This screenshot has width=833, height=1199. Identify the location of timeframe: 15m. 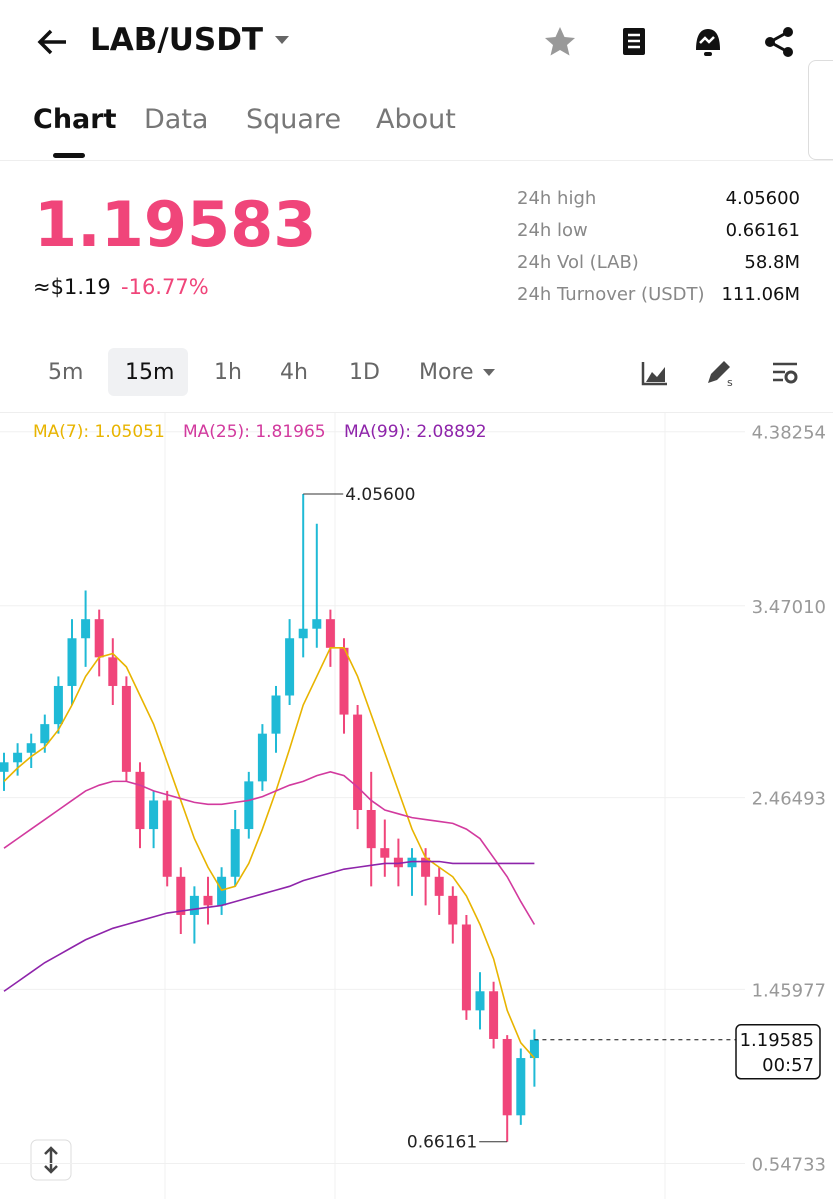
(150, 372).